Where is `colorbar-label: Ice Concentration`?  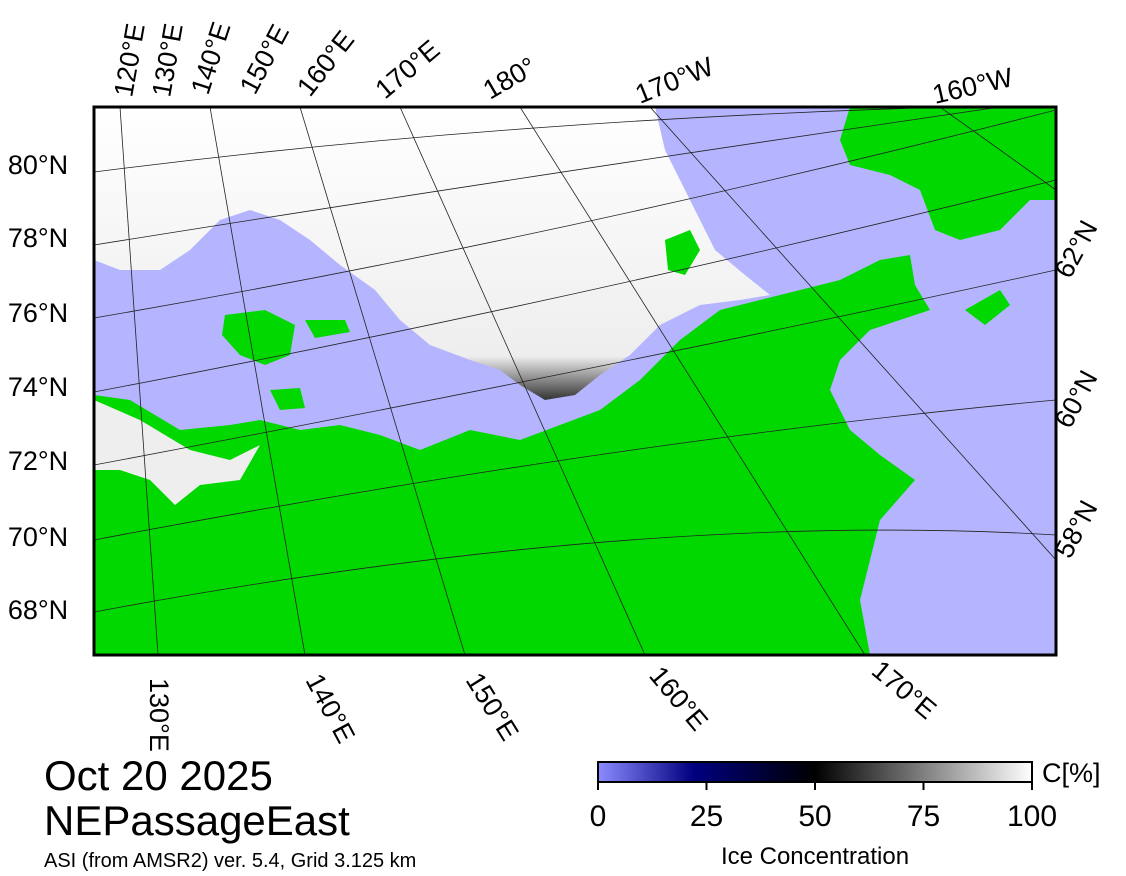 colorbar-label: Ice Concentration is located at coordinates (815, 856).